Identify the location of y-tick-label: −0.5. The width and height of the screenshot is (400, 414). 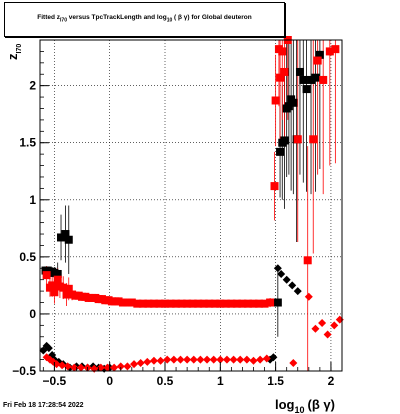
(24, 371).